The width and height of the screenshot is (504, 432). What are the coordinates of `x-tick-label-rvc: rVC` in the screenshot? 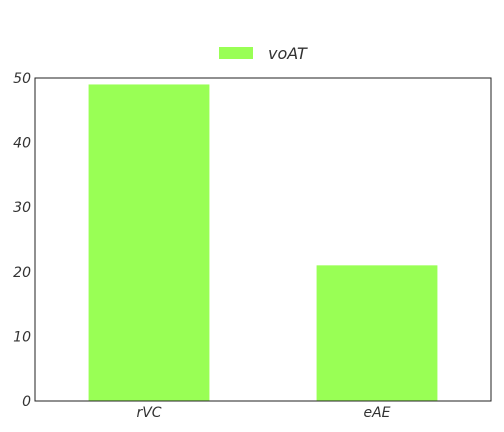 It's located at (148, 413).